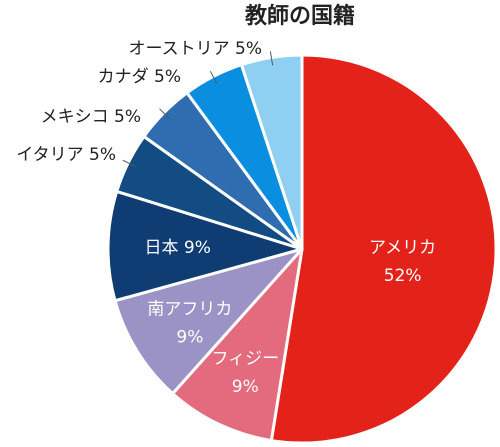 This screenshot has width=500, height=447. I want to click on slice-value-1: 9%, so click(245, 387).